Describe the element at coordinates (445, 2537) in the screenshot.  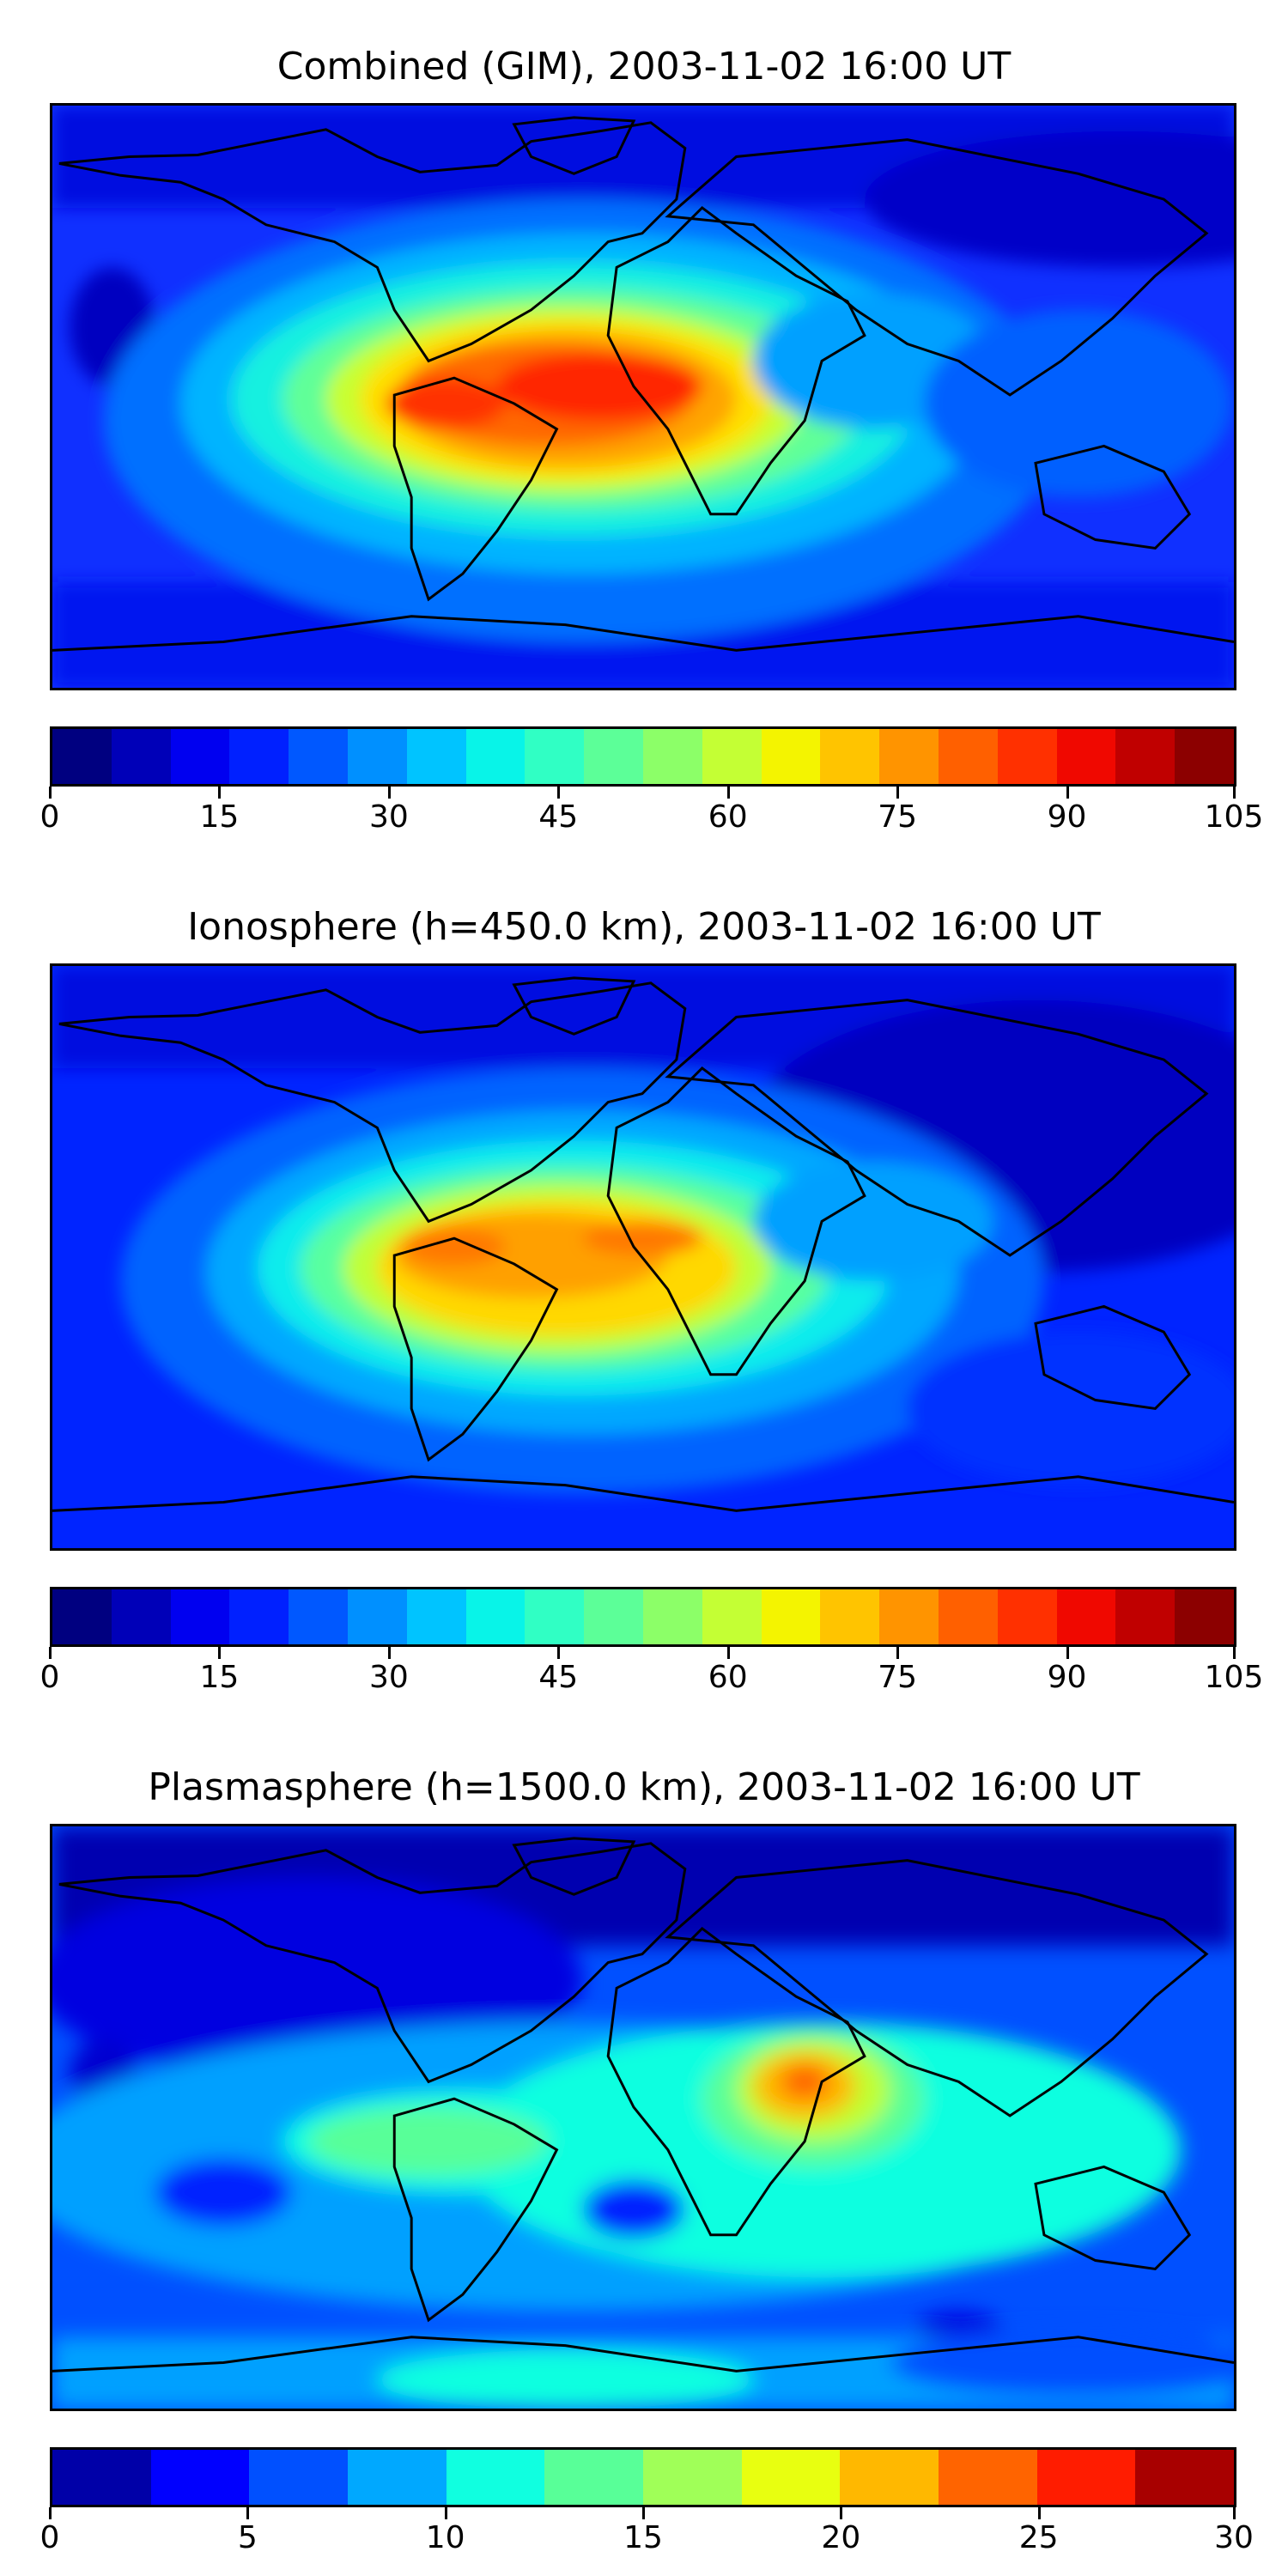
I see `colorbar-tick-label: 10` at that location.